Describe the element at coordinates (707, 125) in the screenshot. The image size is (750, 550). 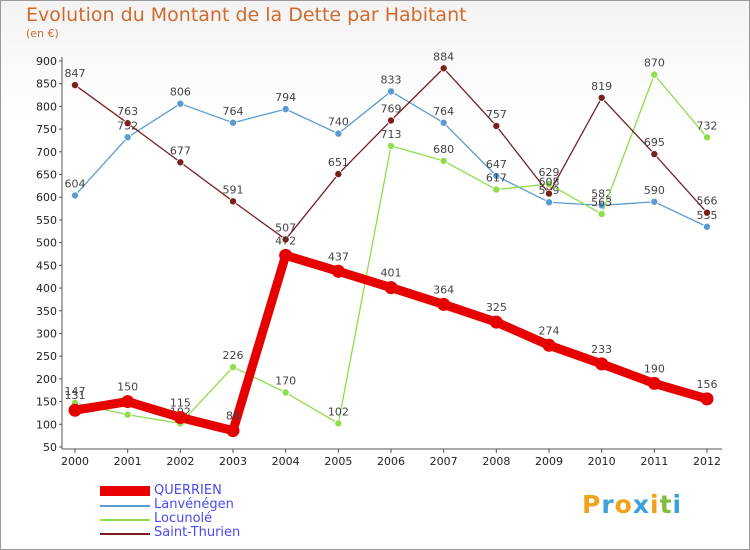
I see `data-label: 732` at that location.